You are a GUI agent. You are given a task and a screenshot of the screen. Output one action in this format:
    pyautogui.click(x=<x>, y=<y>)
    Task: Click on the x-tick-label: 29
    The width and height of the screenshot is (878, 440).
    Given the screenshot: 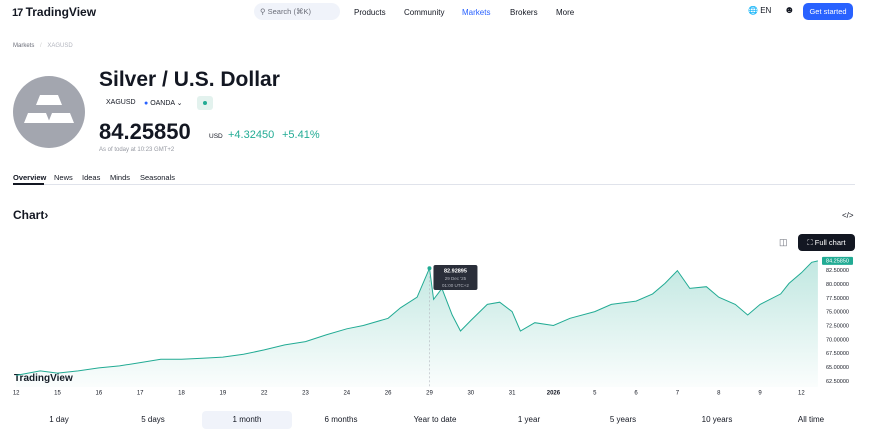 What is the action you would take?
    pyautogui.click(x=429, y=394)
    